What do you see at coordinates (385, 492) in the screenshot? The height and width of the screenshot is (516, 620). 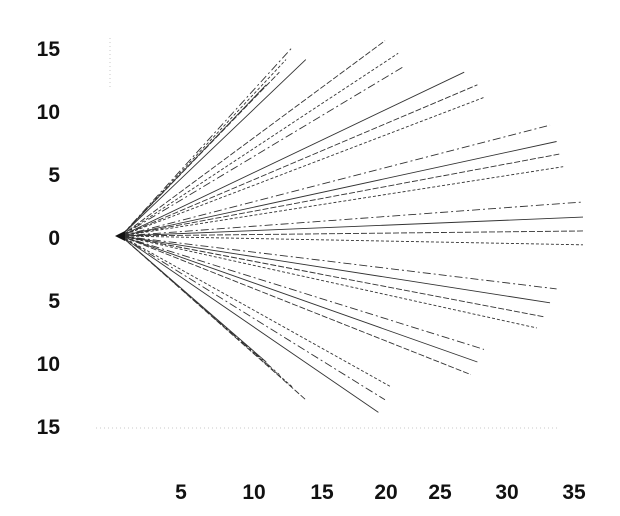 I see `x-tick-label: 20` at bounding box center [385, 492].